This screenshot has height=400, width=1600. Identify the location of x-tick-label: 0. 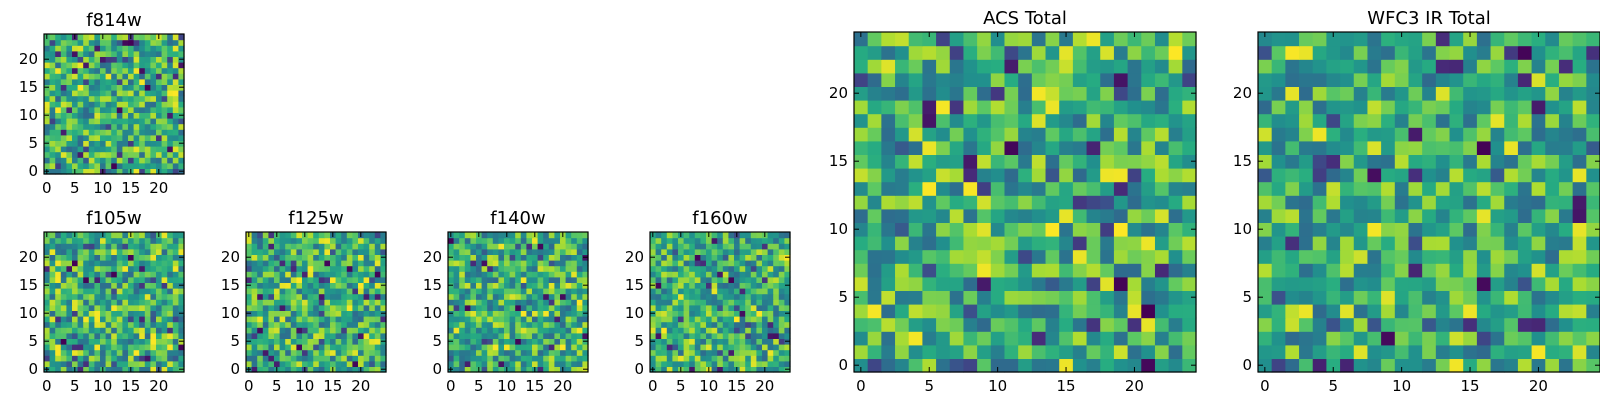
(653, 386).